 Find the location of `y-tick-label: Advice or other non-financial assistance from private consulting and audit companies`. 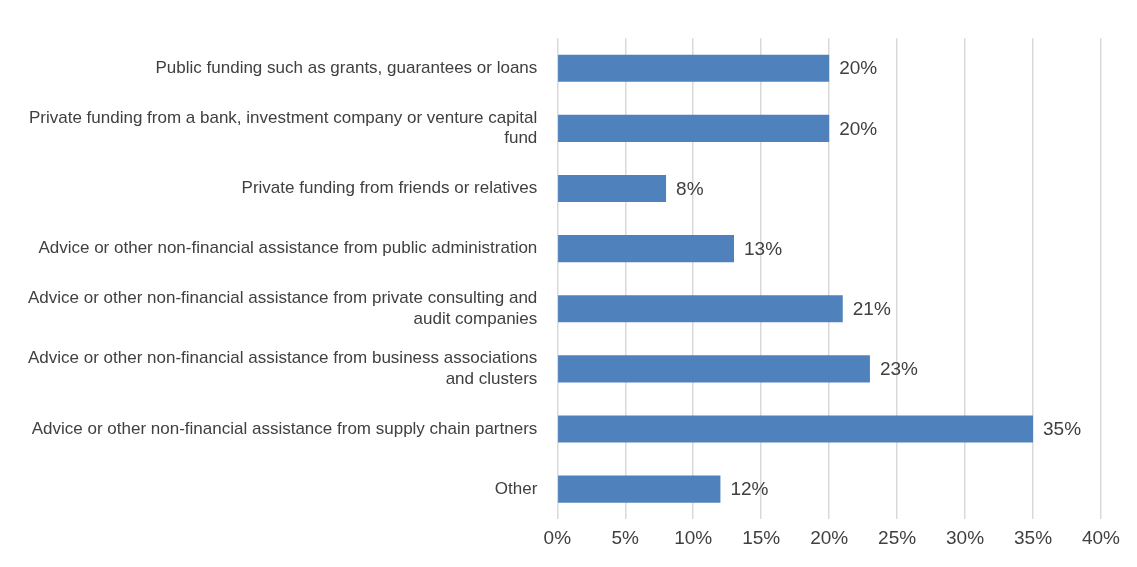

y-tick-label: Advice or other non-financial assistance from private consulting and audit companies is located at coordinates (283, 308).